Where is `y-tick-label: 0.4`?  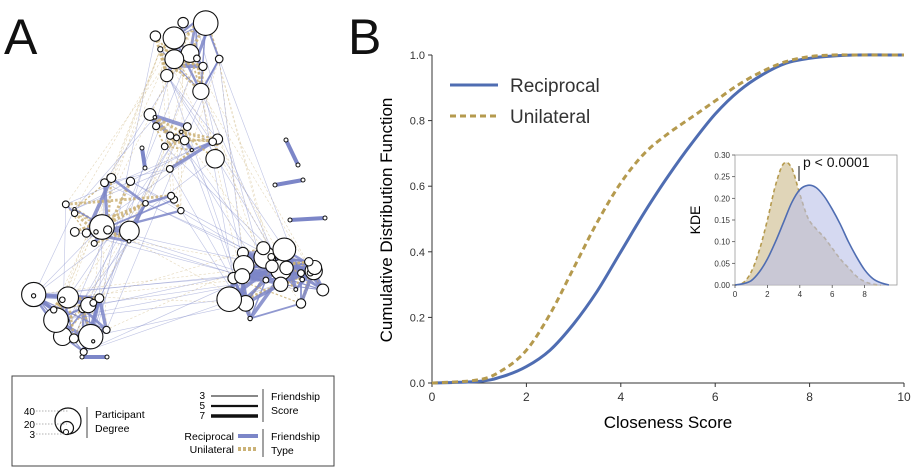
y-tick-label: 0.4 is located at coordinates (417, 253).